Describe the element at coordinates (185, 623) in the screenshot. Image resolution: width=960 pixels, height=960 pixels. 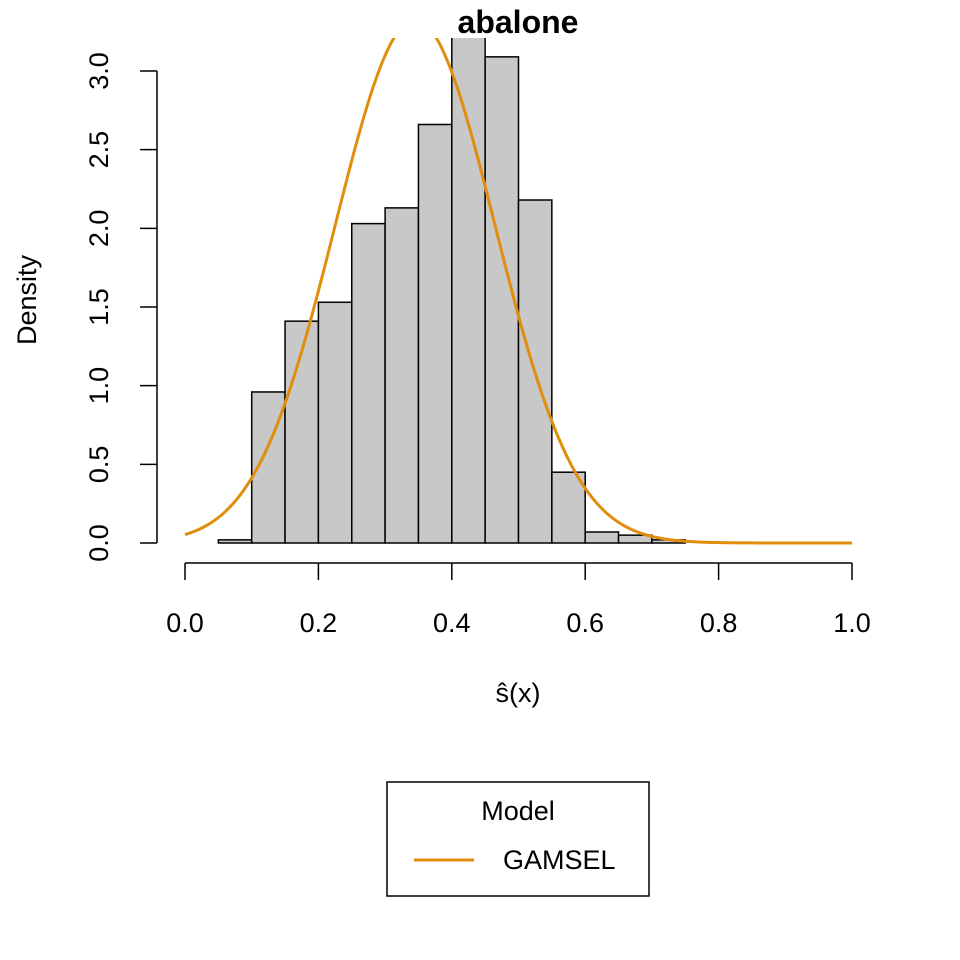
I see `x-tick-label: 0.0` at that location.